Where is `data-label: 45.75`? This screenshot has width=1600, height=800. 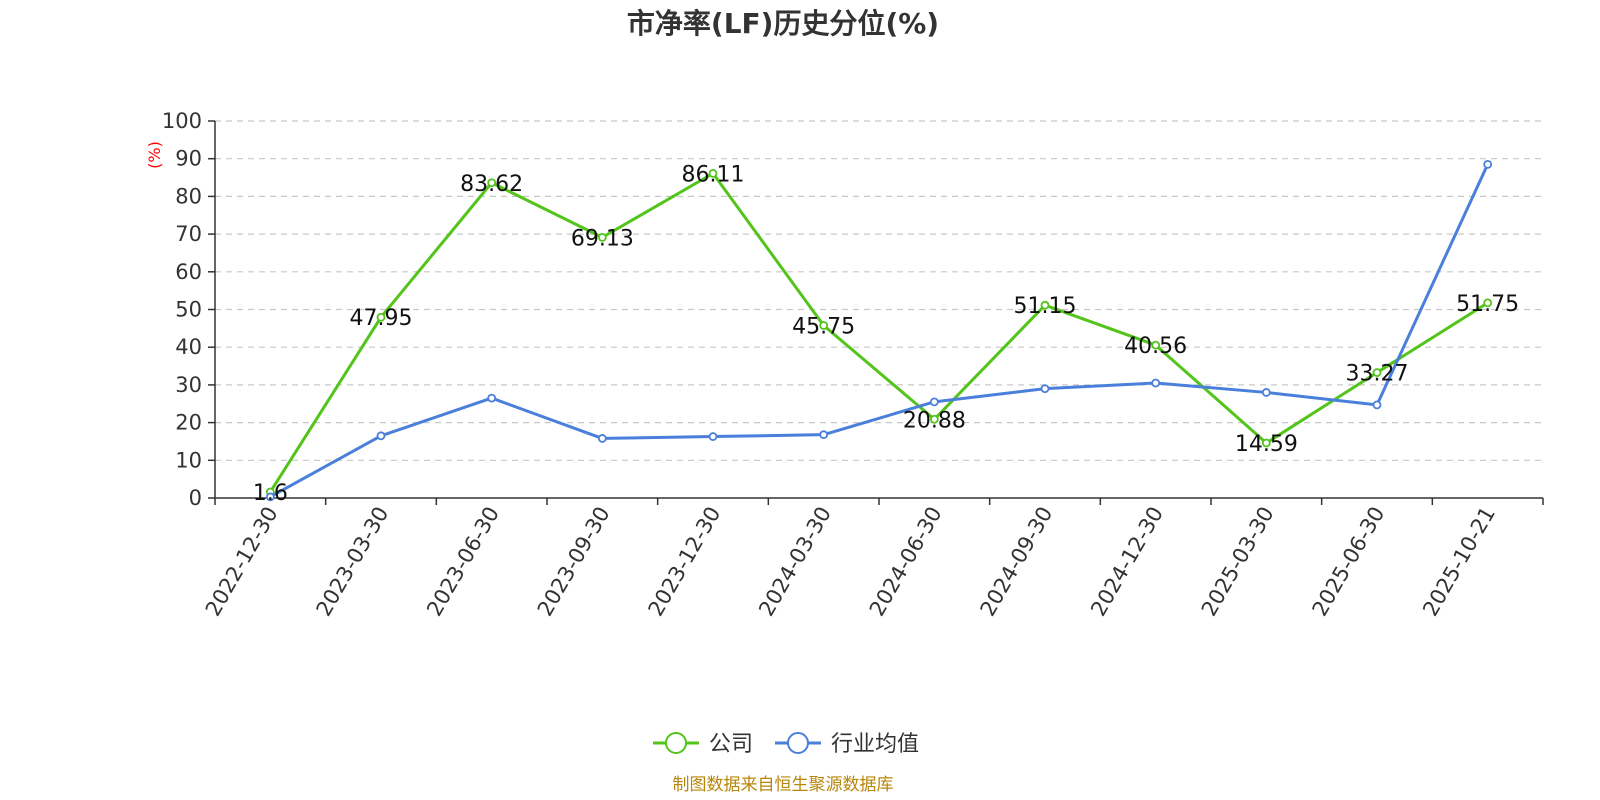
data-label: 45.75 is located at coordinates (823, 327).